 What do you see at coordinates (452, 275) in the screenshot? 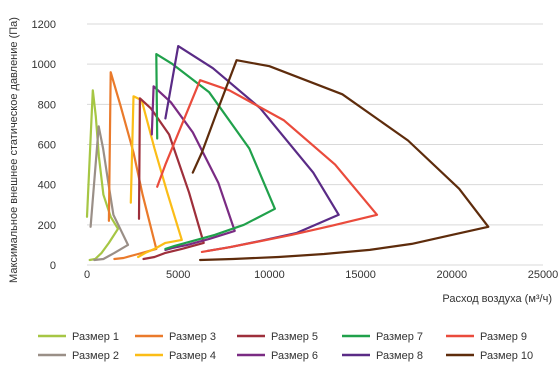
I see `x-tick-label: 20000` at bounding box center [452, 275].